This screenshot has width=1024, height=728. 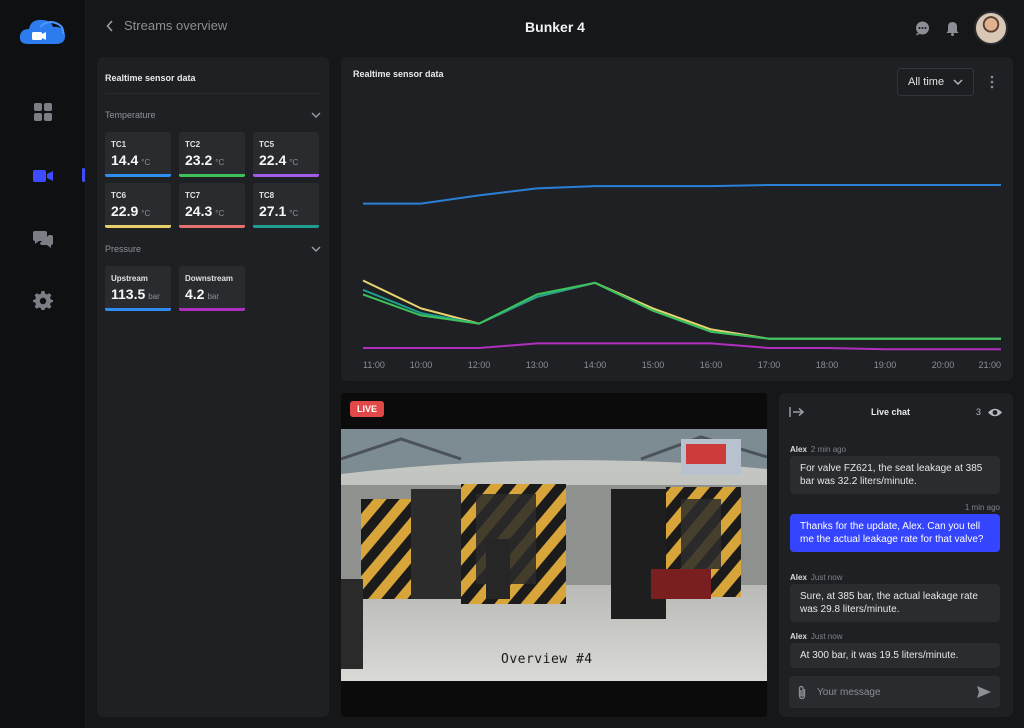 What do you see at coordinates (125, 160) in the screenshot?
I see `sensor-value: 14.4` at bounding box center [125, 160].